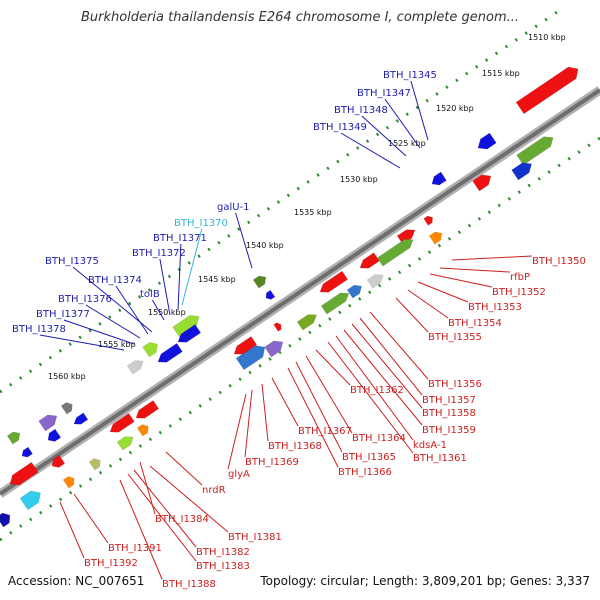  I want to click on gene-label: rfbP, so click(520, 277).